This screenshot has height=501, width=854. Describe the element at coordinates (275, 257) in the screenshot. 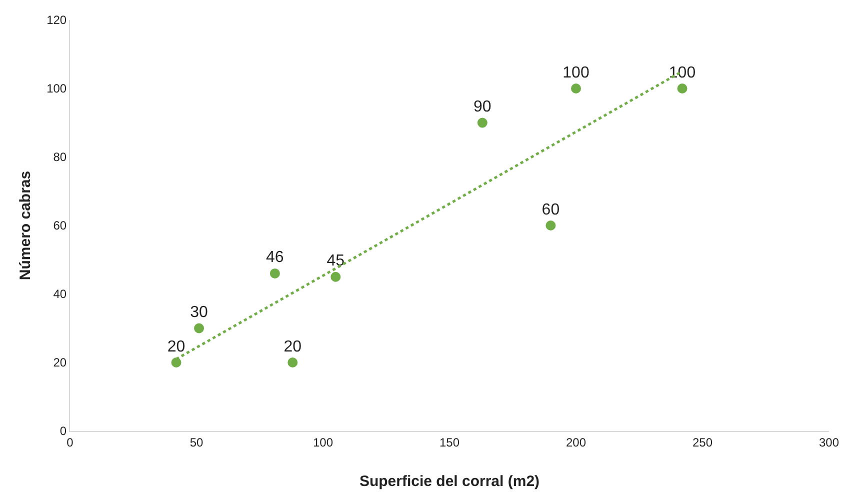

I see `data-label: 46` at that location.